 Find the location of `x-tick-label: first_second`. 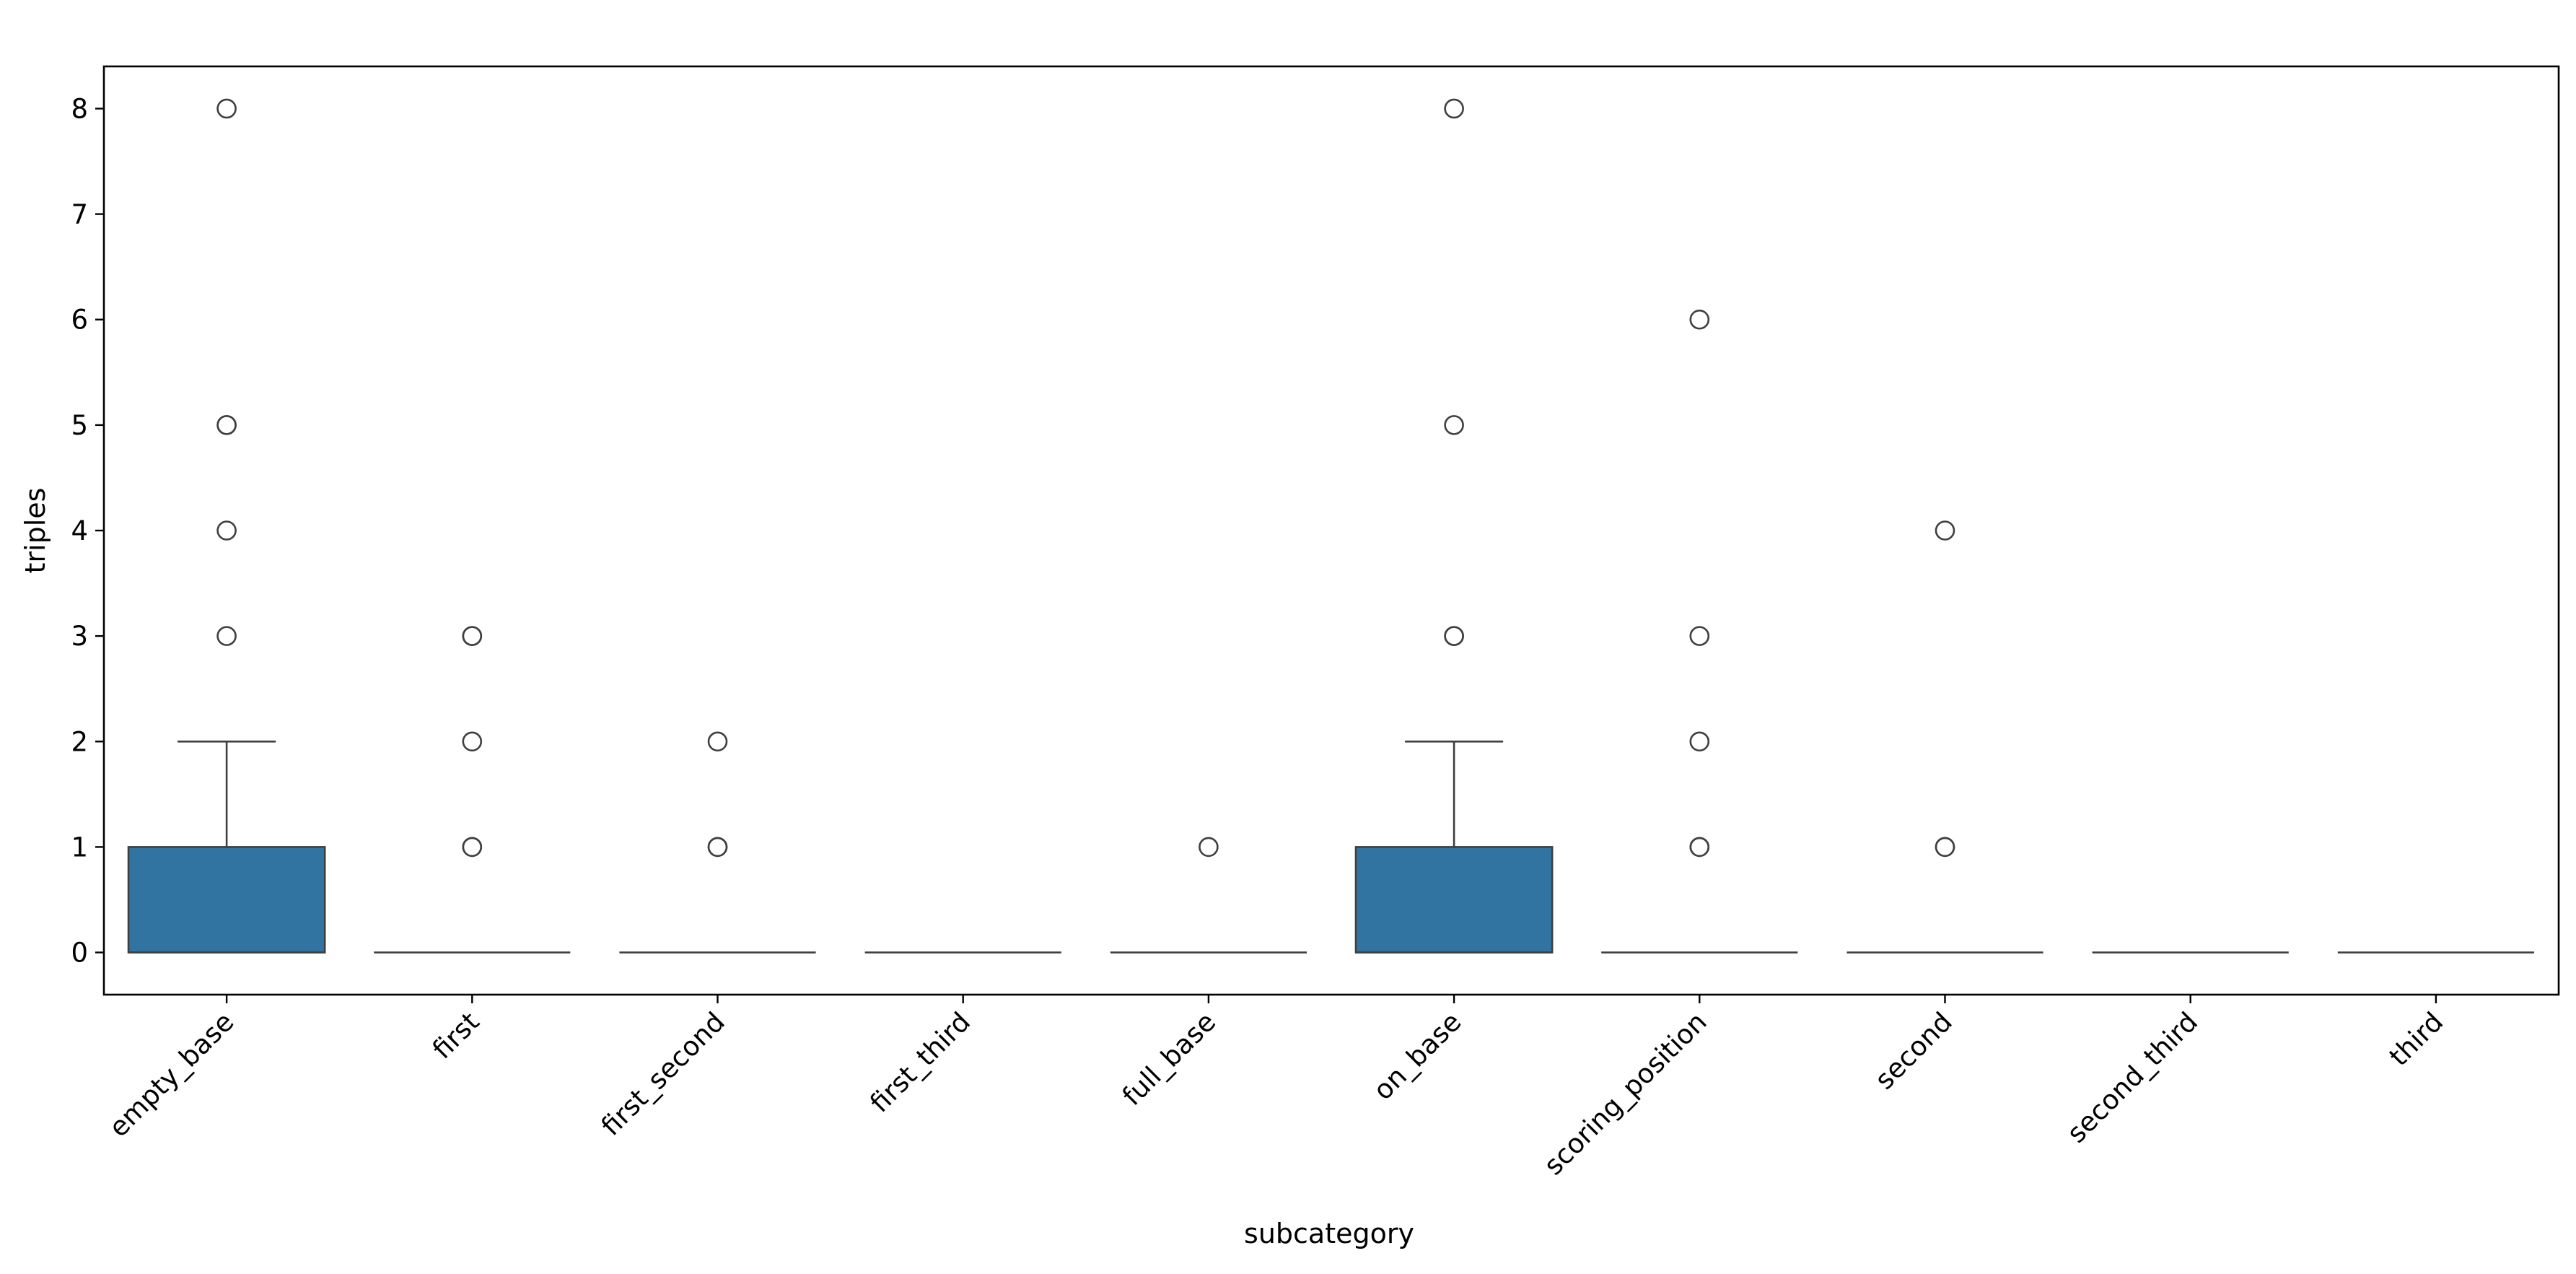

x-tick-label: first_second is located at coordinates (663, 1074).